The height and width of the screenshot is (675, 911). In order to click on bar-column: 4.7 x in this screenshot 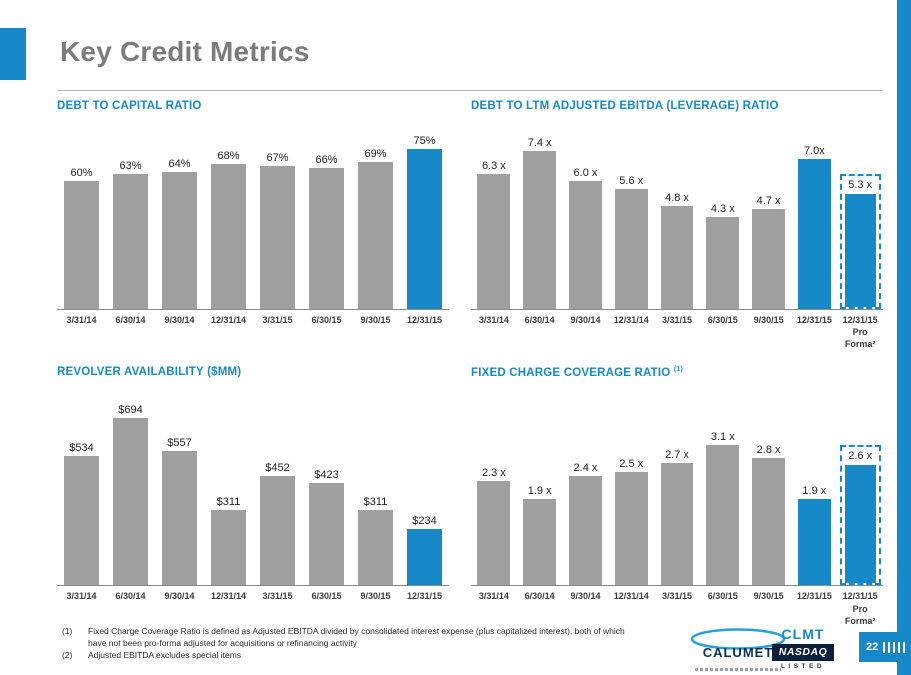, I will do `click(769, 214)`.